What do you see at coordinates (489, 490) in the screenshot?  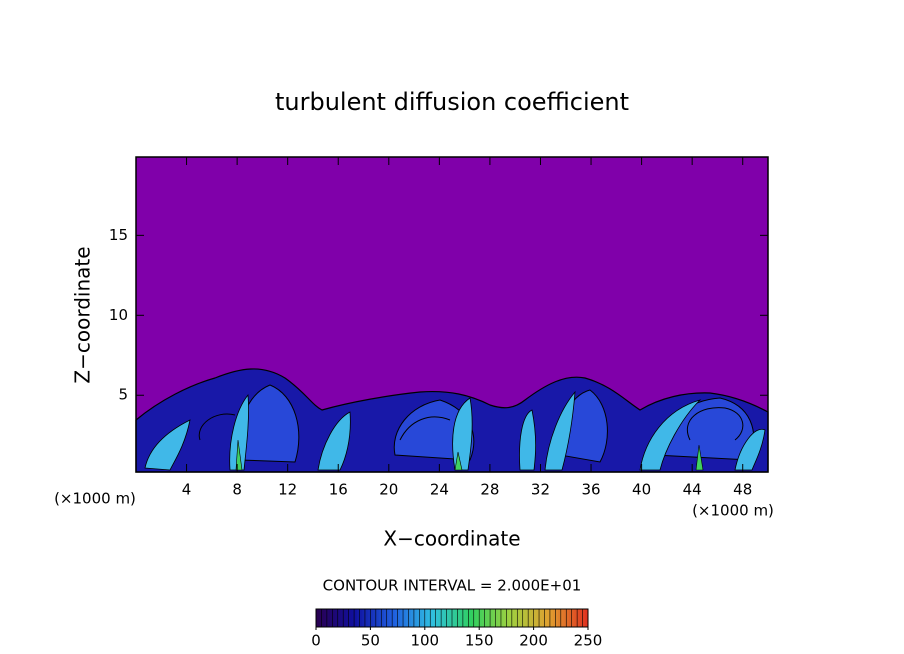 I see `x-tick-label: 28` at bounding box center [489, 490].